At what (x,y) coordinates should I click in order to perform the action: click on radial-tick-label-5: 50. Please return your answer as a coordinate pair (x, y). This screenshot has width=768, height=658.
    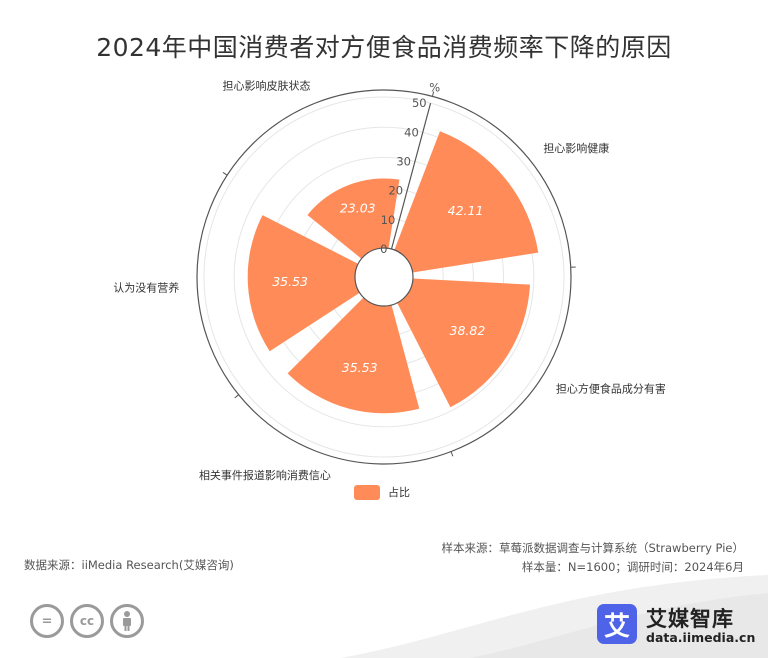
    Looking at the image, I should click on (419, 103).